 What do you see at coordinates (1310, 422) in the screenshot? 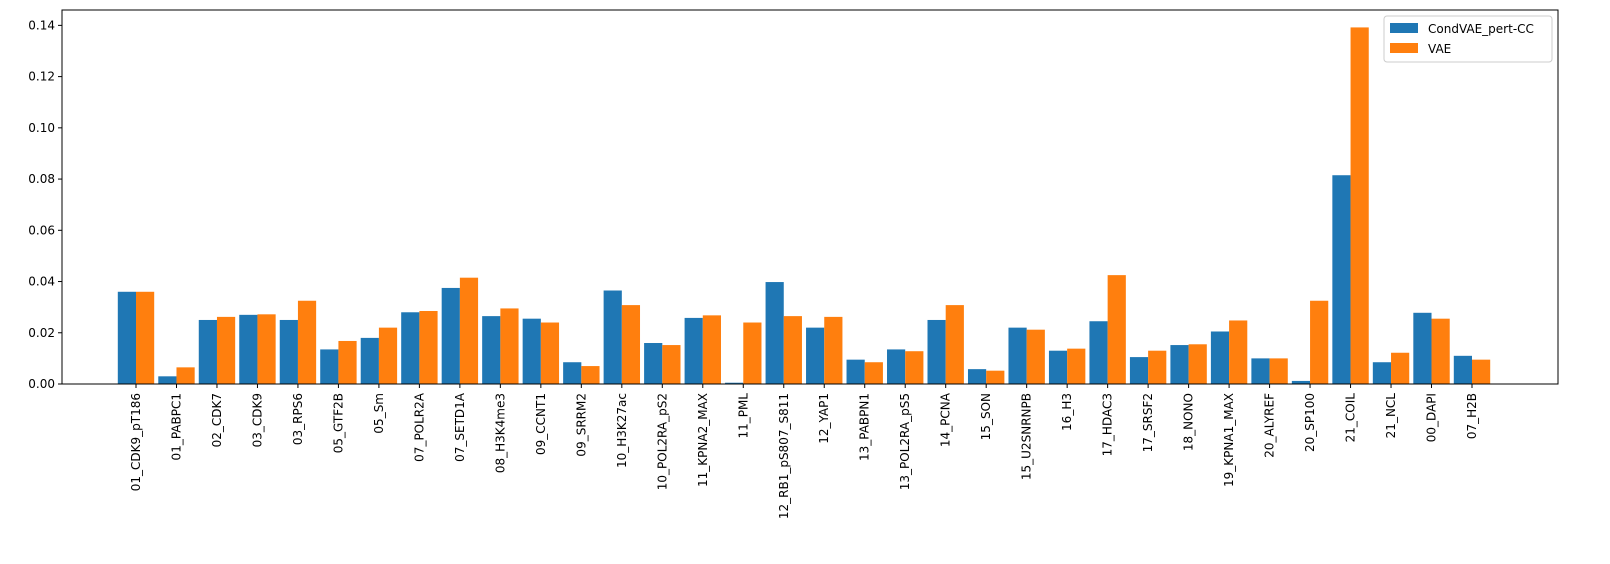
I see `x-tick-label-29: 20_SP100` at bounding box center [1310, 422].